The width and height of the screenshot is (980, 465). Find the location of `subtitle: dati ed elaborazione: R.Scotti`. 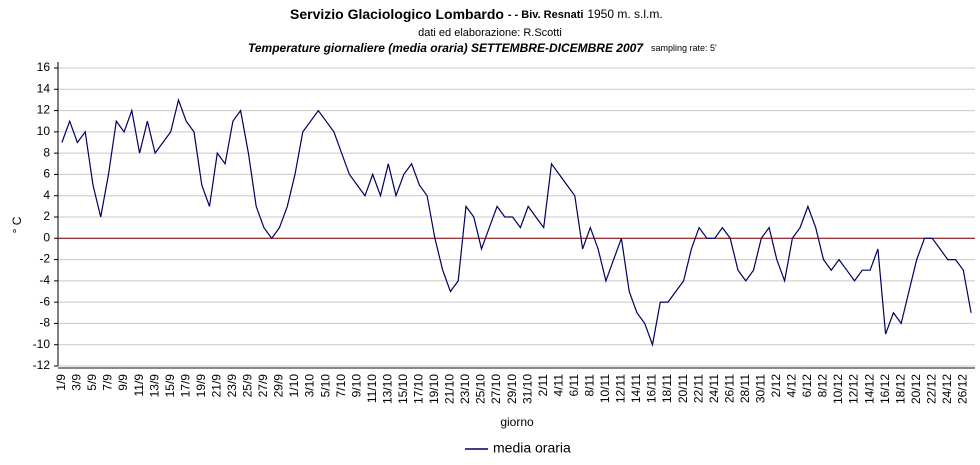

subtitle: dati ed elaborazione: R.Scotti is located at coordinates (490, 33).